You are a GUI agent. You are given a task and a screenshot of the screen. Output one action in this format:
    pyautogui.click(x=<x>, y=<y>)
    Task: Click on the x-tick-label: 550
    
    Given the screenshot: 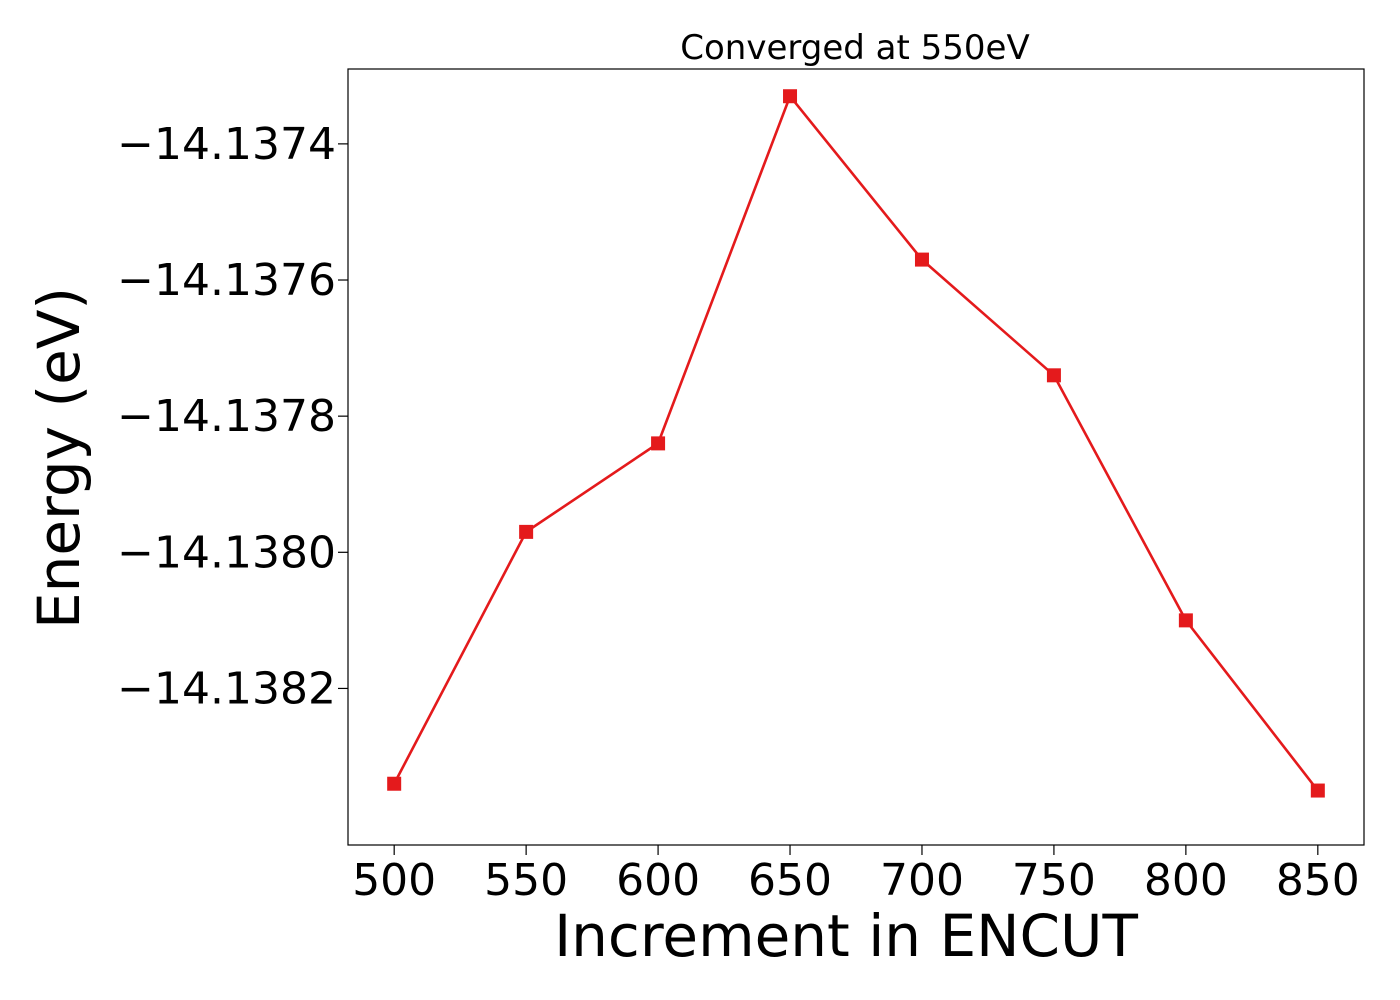 What is the action you would take?
    pyautogui.click(x=526, y=880)
    